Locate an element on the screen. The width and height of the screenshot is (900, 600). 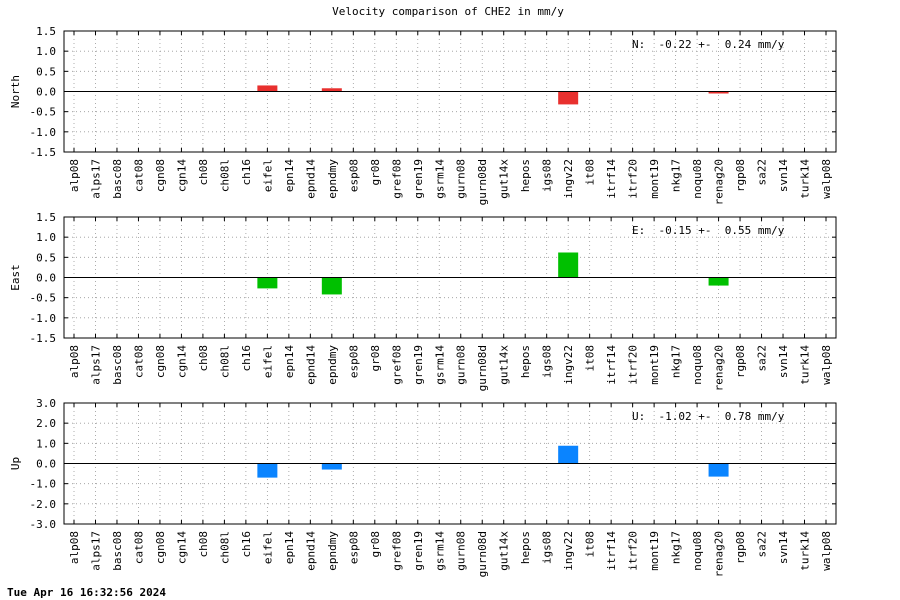
stats-annotation: E: -0.15 +- 0.55 mm/y is located at coordinates (708, 230).